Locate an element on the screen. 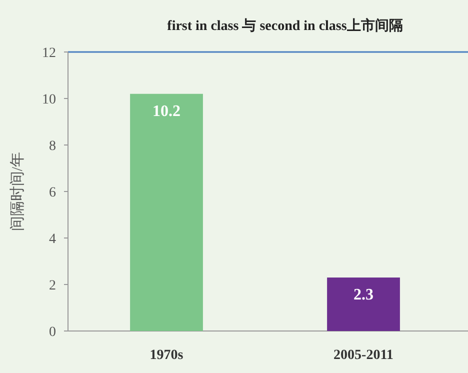 The width and height of the screenshot is (468, 373). y-tick-label: 12 is located at coordinates (49, 53).